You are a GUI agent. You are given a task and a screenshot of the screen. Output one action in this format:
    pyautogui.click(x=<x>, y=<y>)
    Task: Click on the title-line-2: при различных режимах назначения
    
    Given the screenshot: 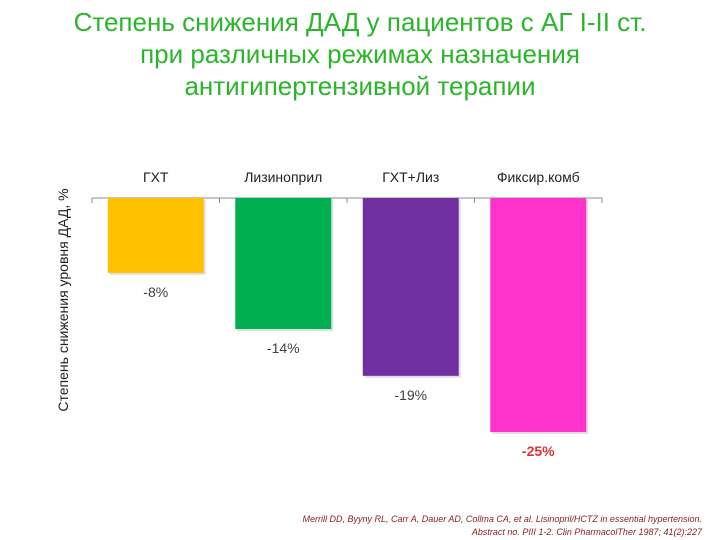 What is the action you would take?
    pyautogui.click(x=360, y=54)
    